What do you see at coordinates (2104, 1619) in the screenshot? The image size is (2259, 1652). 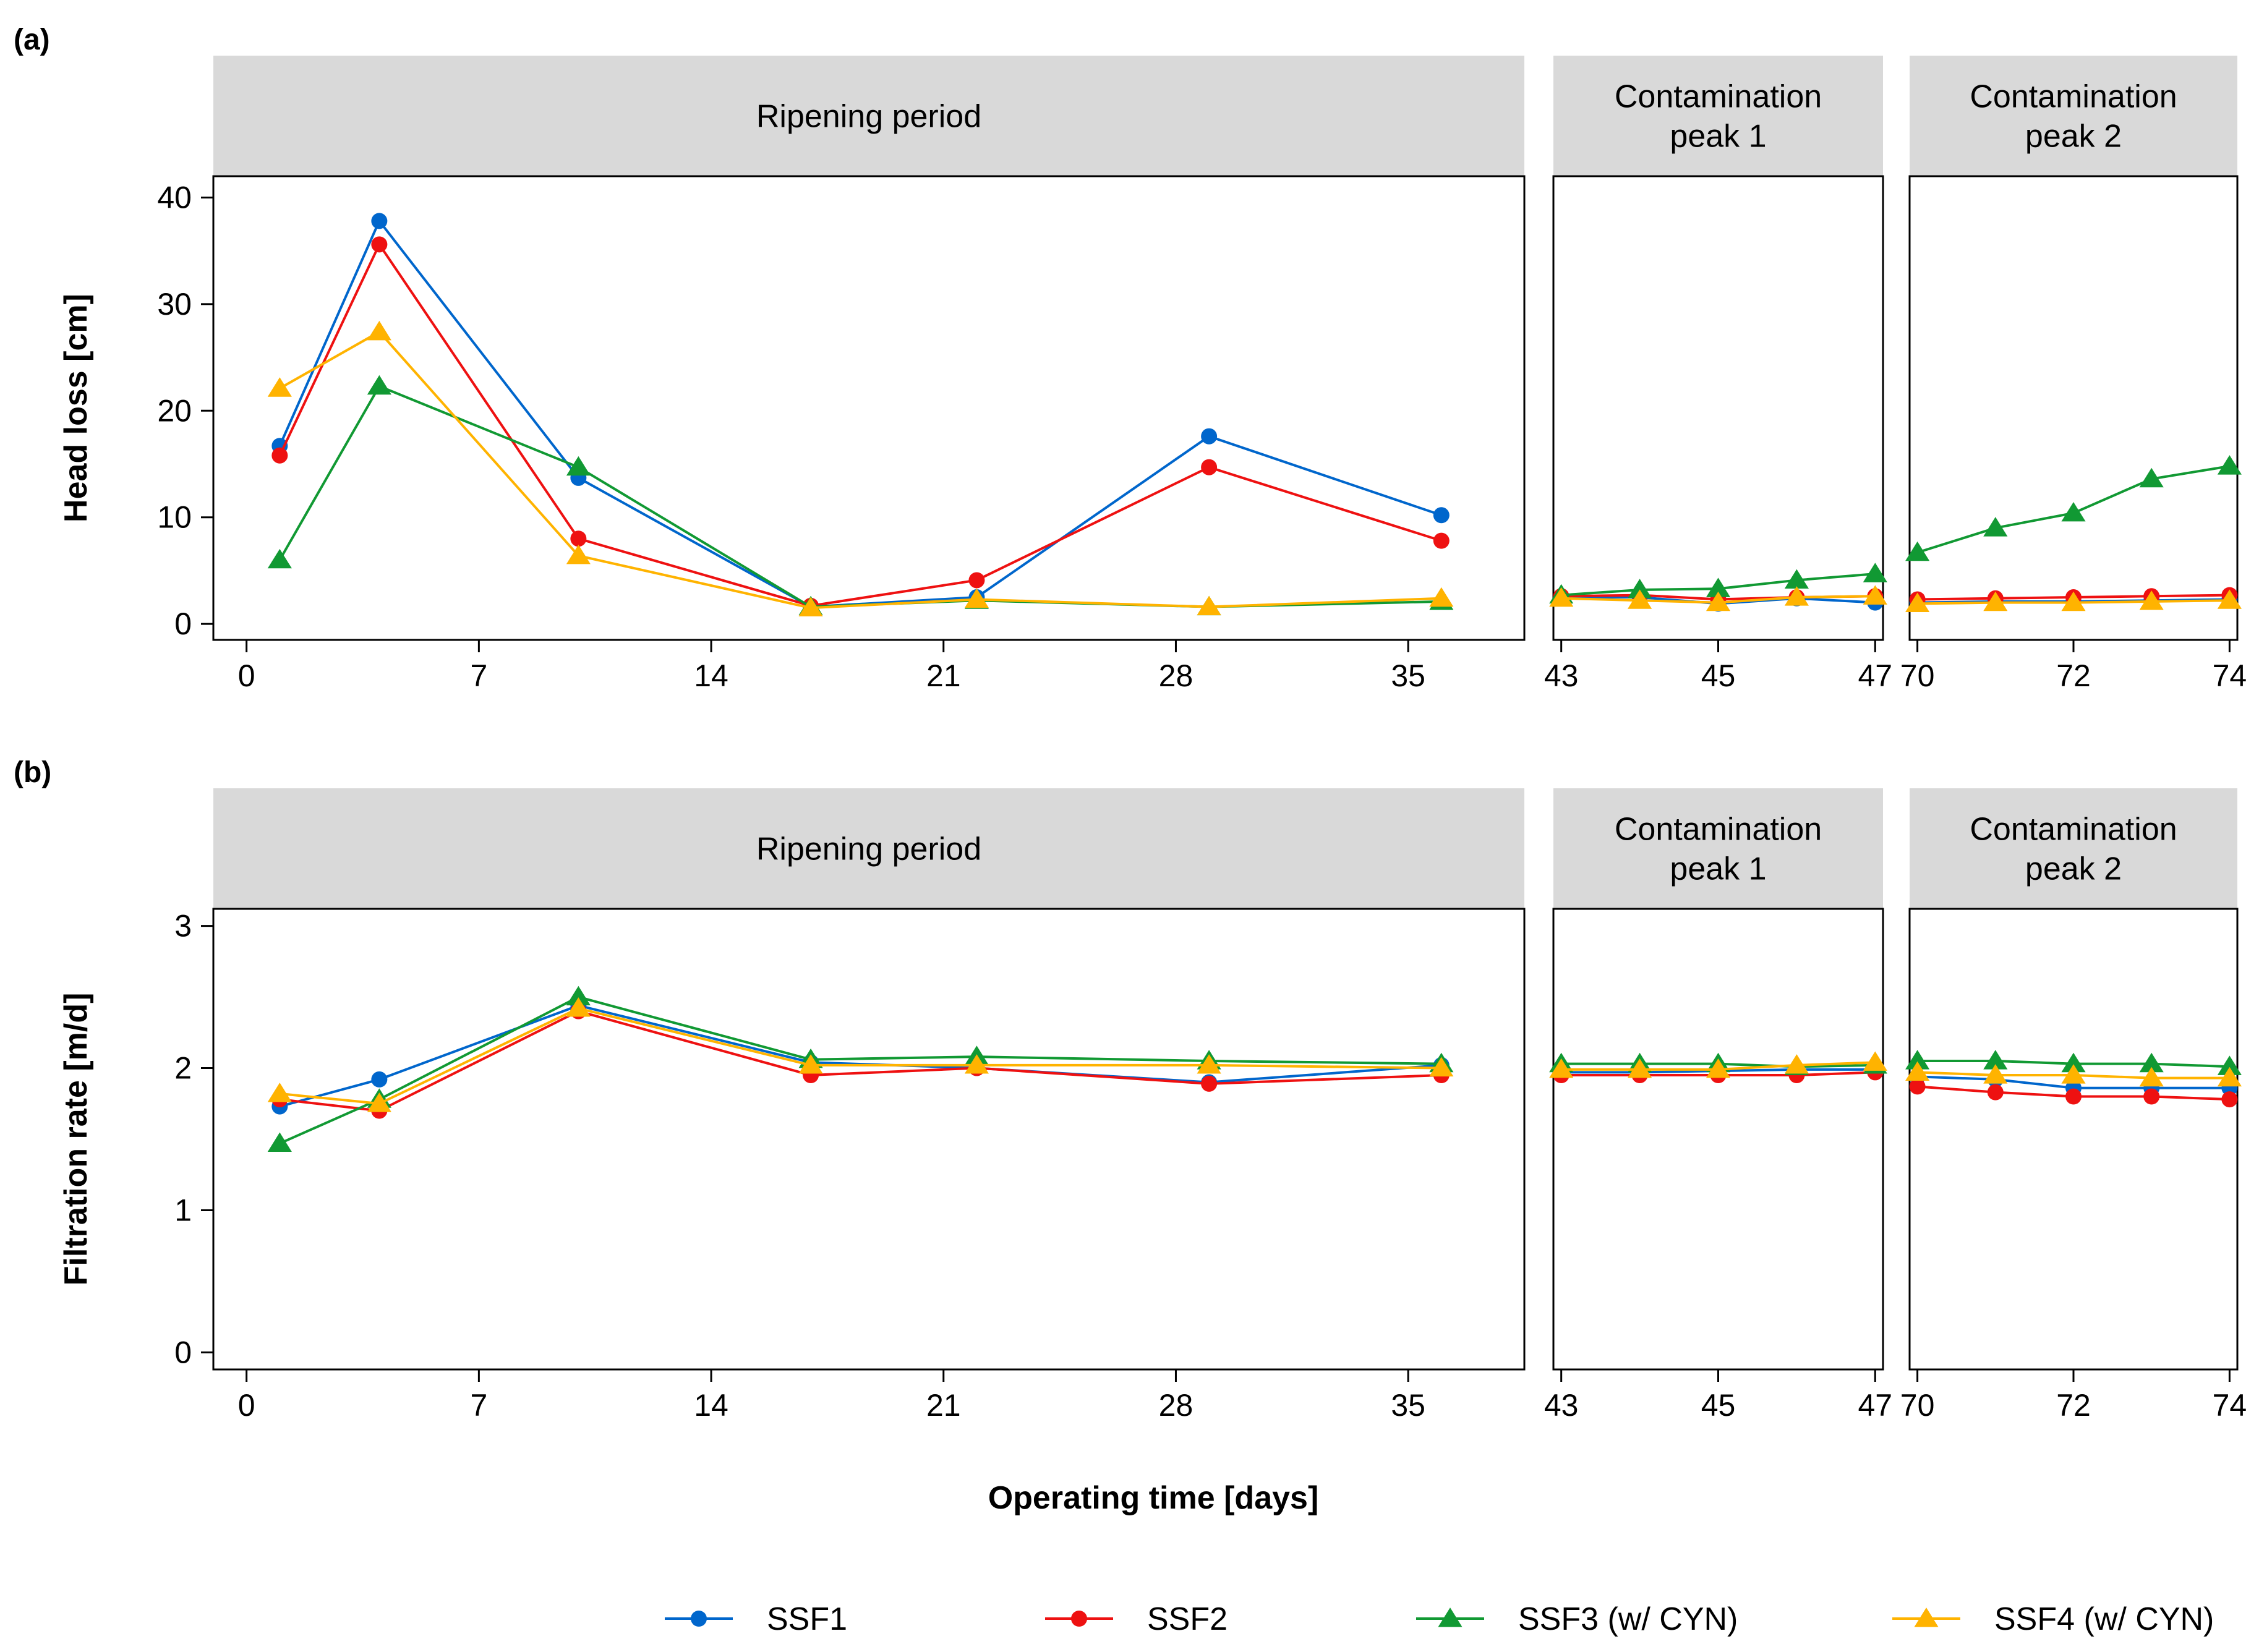 I see `legend-label: SSF4 (w/ CYN)` at bounding box center [2104, 1619].